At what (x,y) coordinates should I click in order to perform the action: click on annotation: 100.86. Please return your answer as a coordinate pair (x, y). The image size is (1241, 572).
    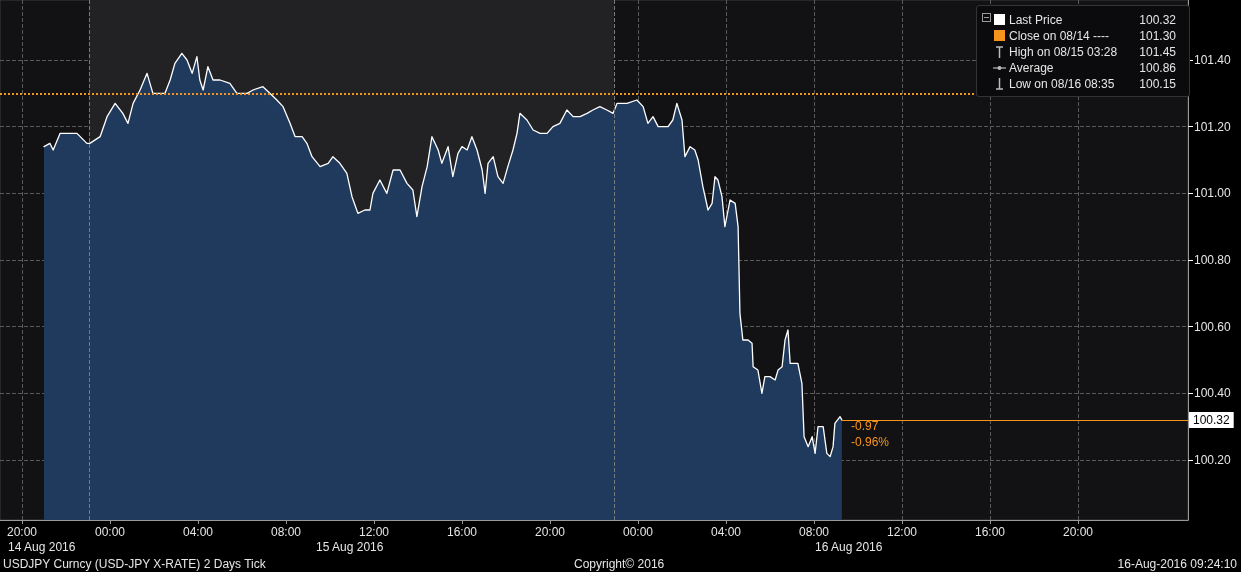
    Looking at the image, I should click on (1157, 68).